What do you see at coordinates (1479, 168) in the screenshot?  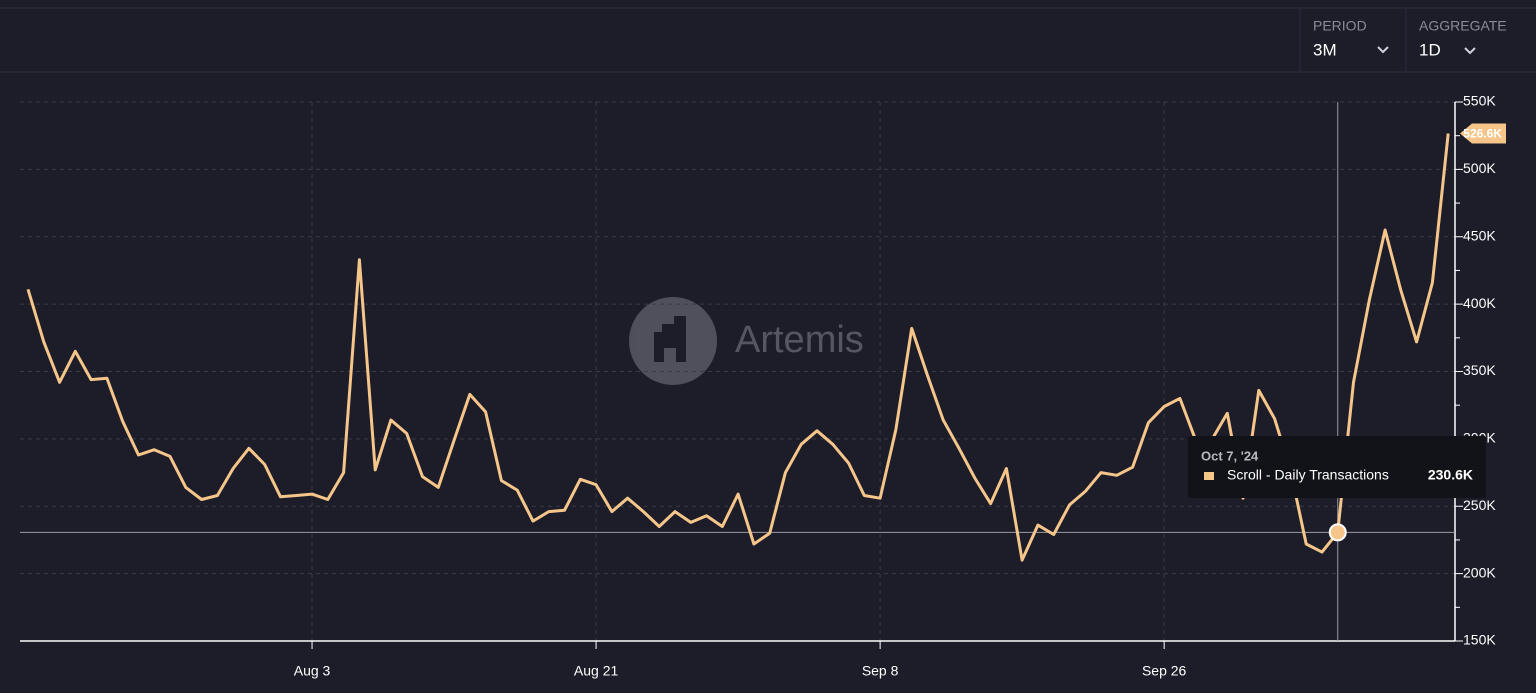 I see `y-tick-label: 500K` at bounding box center [1479, 168].